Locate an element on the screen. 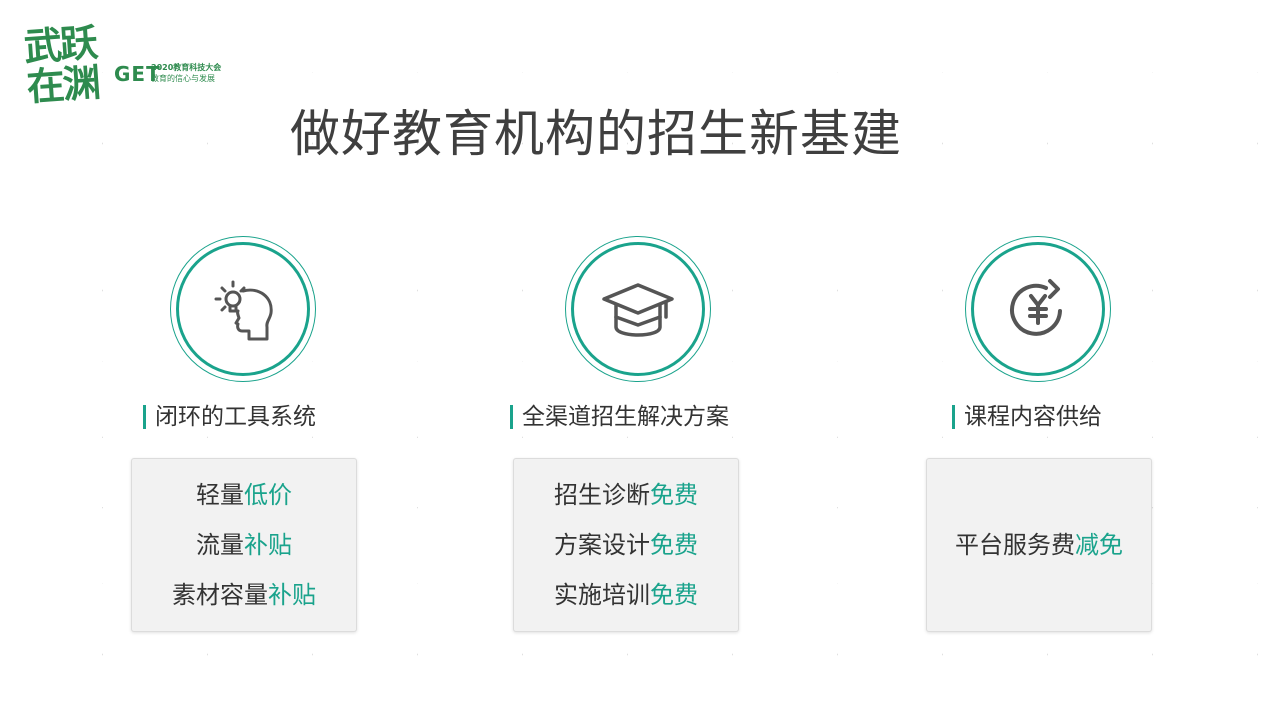 The width and height of the screenshot is (1270, 715). graduation-cap-icon is located at coordinates (638, 310).